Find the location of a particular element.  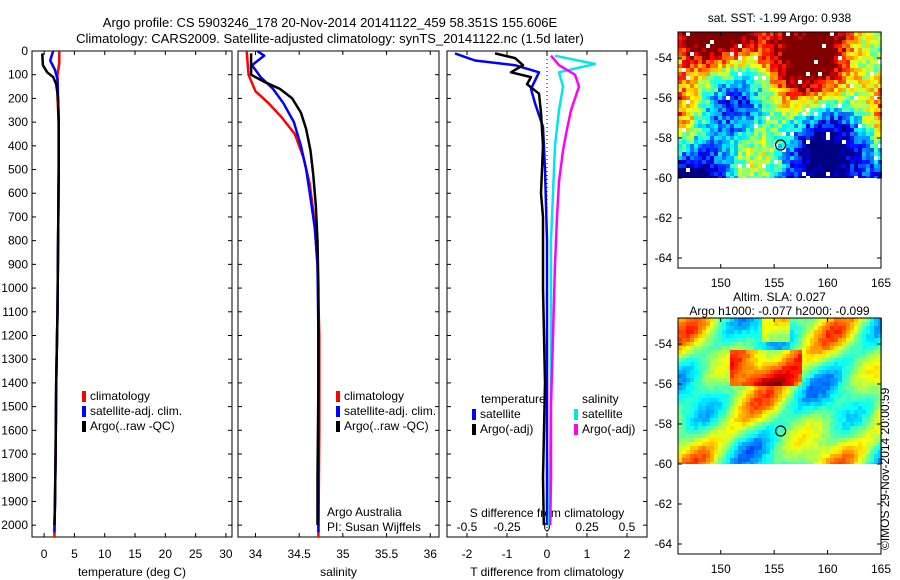

x-tick-label: 2 is located at coordinates (627, 554).